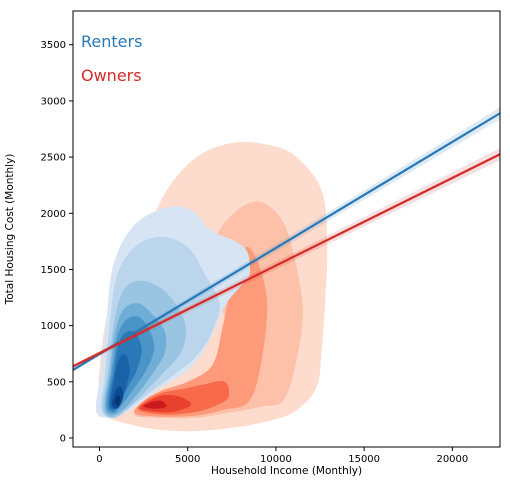 This screenshot has width=510, height=487. What do you see at coordinates (10, 230) in the screenshot?
I see `y-axis-label: Total Housing Cost (Monthly)` at bounding box center [10, 230].